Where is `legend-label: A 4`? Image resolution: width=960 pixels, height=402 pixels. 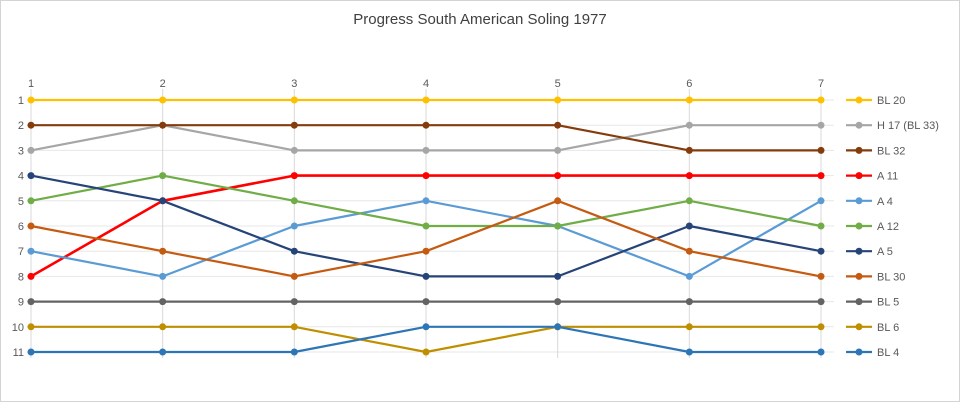 legend-label: A 4 is located at coordinates (885, 202).